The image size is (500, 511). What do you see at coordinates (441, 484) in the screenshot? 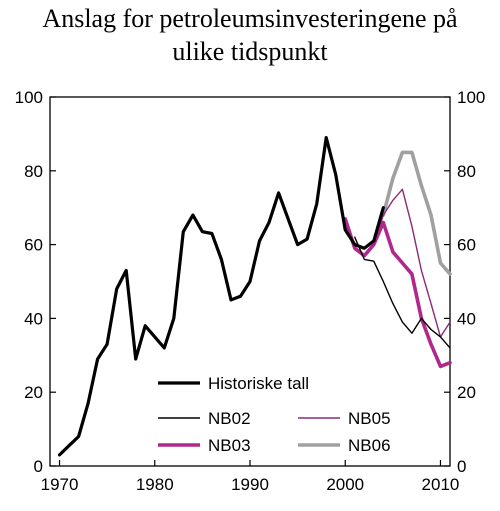
I see `x-tick-label: 2010` at bounding box center [441, 484].